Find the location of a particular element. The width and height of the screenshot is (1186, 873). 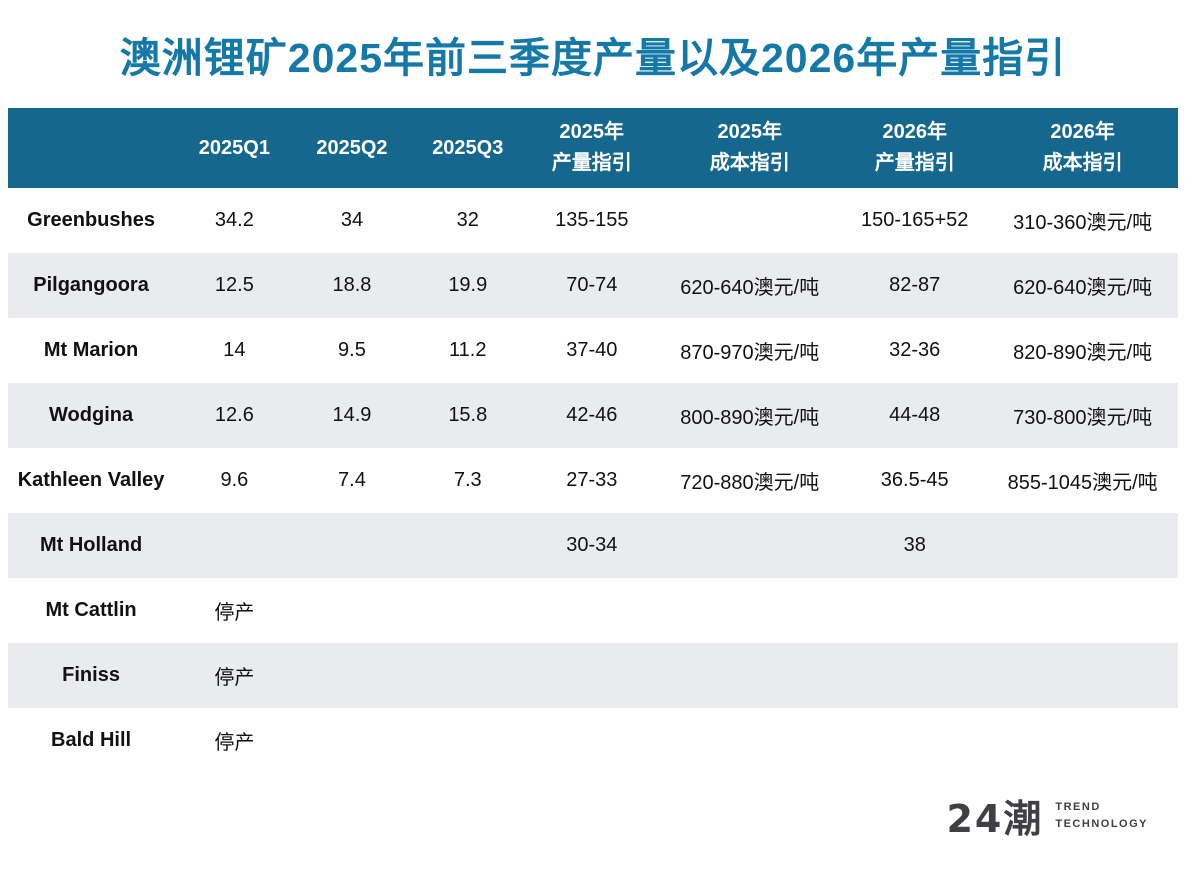

mine-name-label: Wodgina is located at coordinates (91, 415).